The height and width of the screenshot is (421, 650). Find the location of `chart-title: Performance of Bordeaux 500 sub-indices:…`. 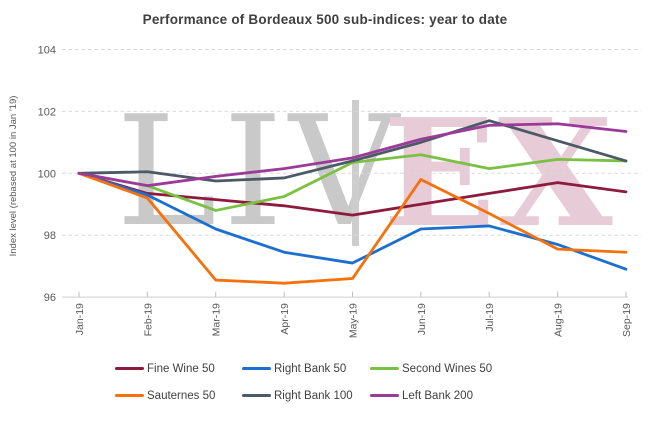

chart-title: Performance of Bordeaux 500 sub-indices:… is located at coordinates (325, 19).